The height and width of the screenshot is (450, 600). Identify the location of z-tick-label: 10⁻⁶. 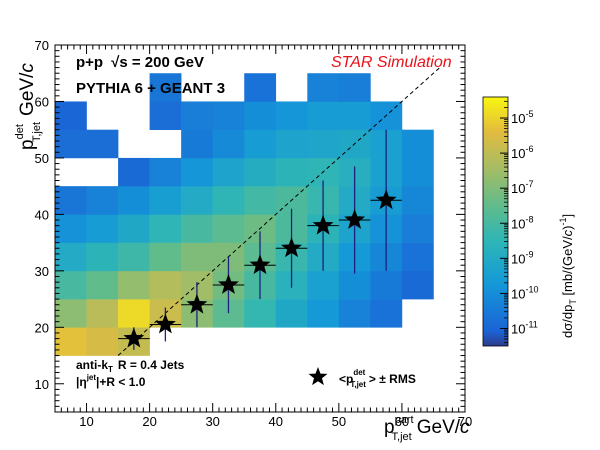
(522, 152).